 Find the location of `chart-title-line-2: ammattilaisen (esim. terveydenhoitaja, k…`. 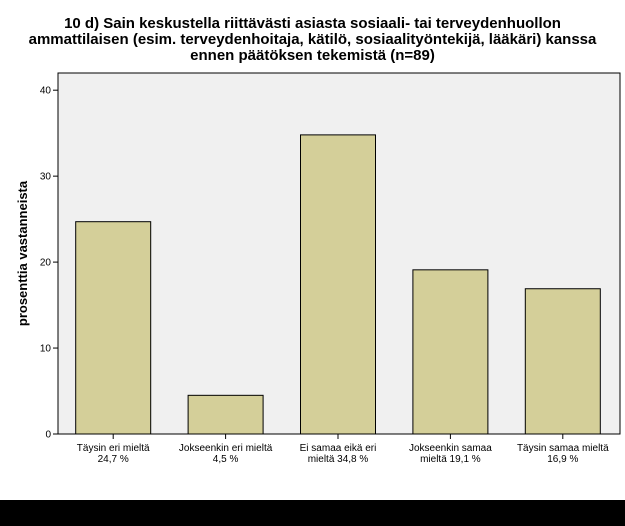

chart-title-line-2: ammattilaisen (esim. terveydenhoitaja, k… is located at coordinates (312, 39).